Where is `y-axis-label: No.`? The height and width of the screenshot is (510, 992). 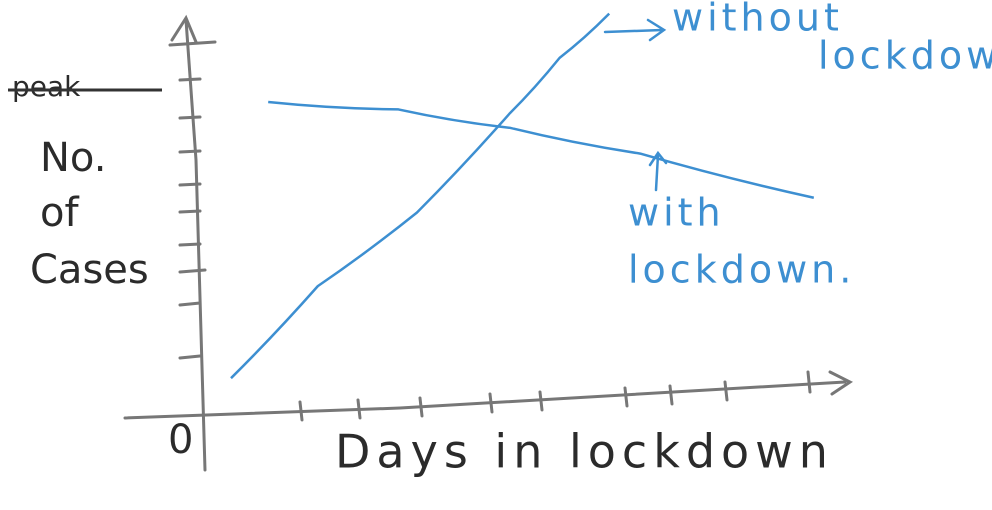 y-axis-label: No. is located at coordinates (73, 158).